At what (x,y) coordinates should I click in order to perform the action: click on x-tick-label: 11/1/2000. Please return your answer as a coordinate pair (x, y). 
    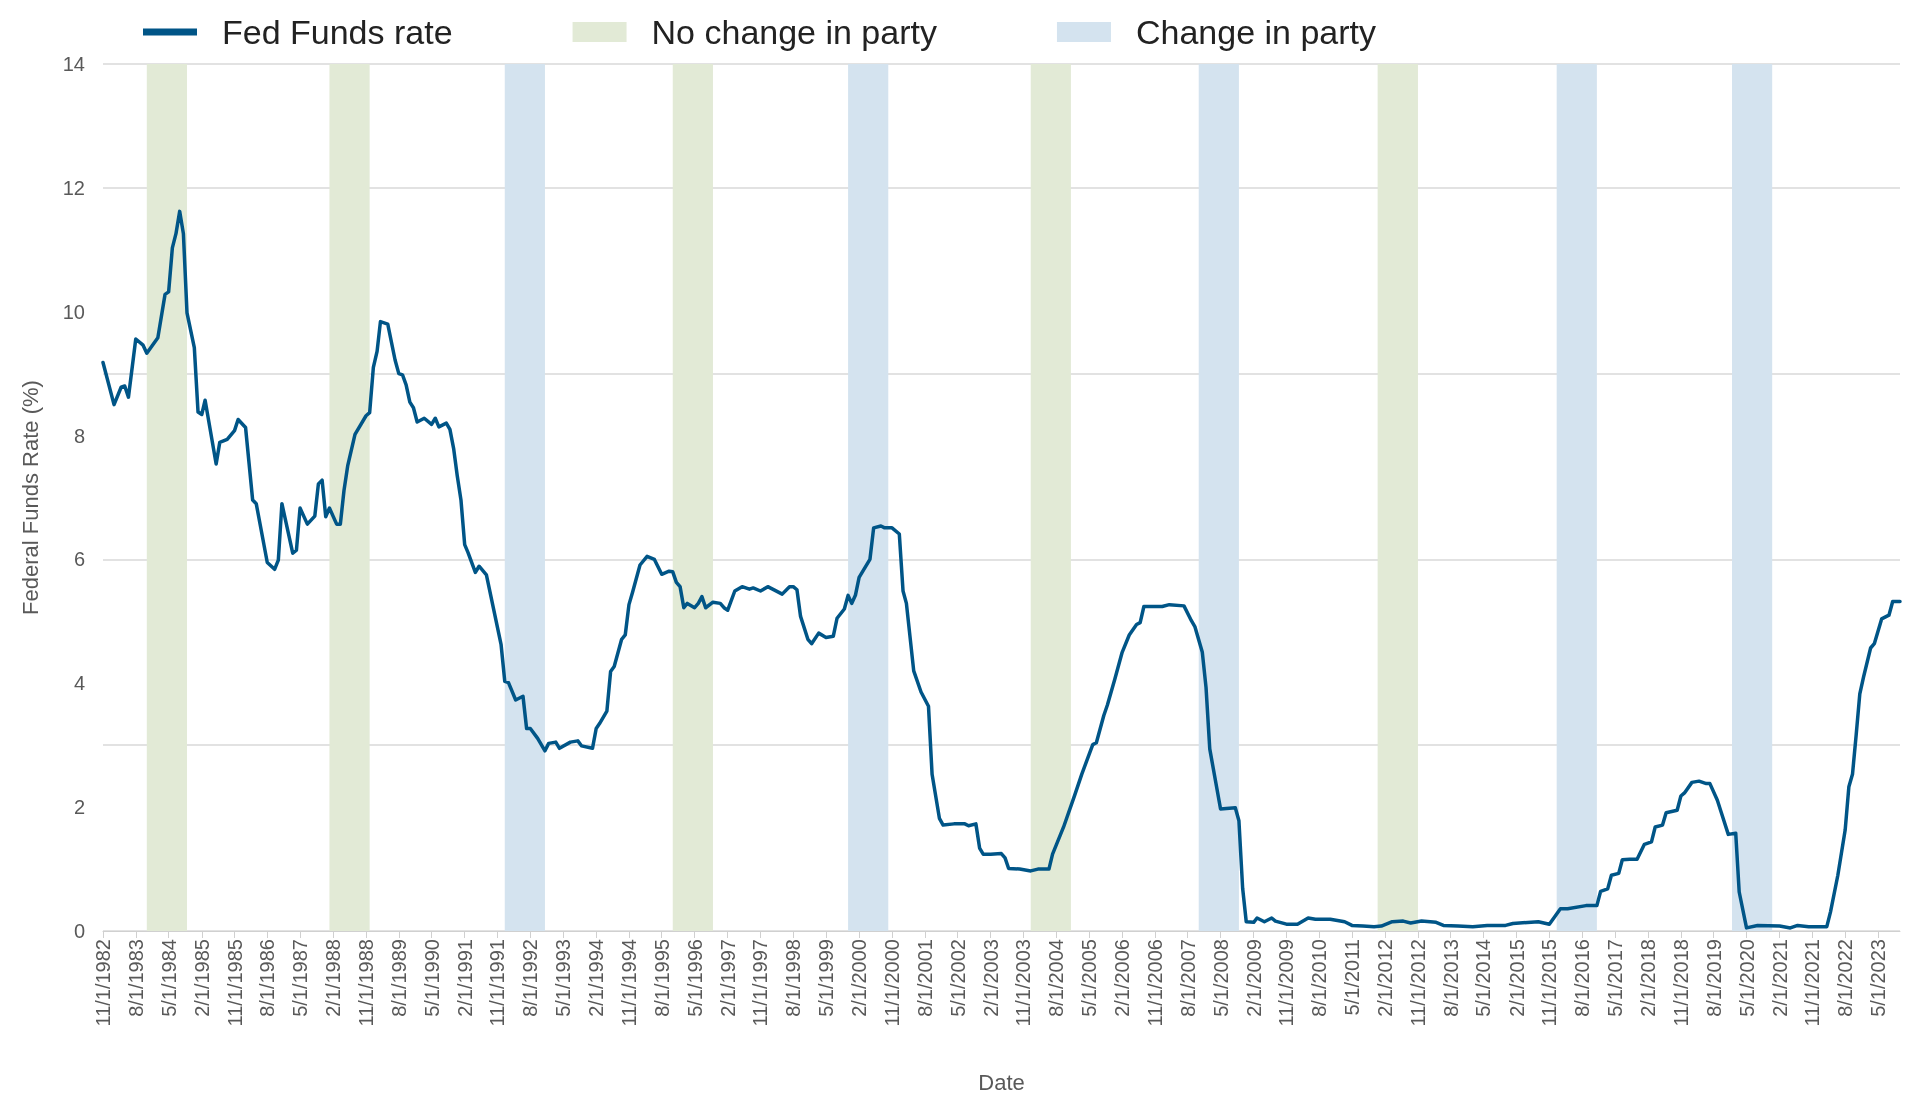
    Looking at the image, I should click on (892, 983).